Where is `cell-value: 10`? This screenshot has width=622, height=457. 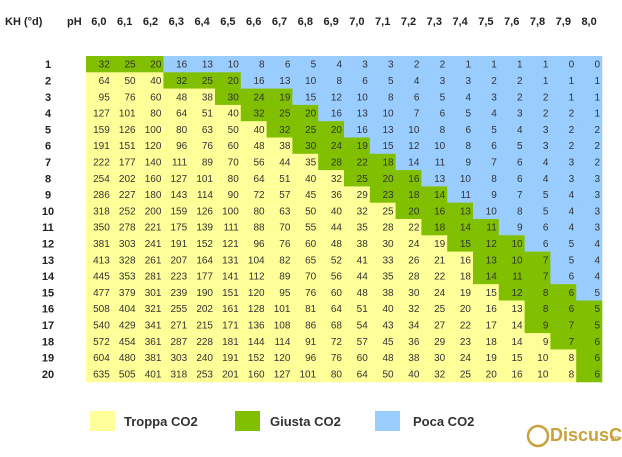 cell-value: 10 is located at coordinates (543, 358).